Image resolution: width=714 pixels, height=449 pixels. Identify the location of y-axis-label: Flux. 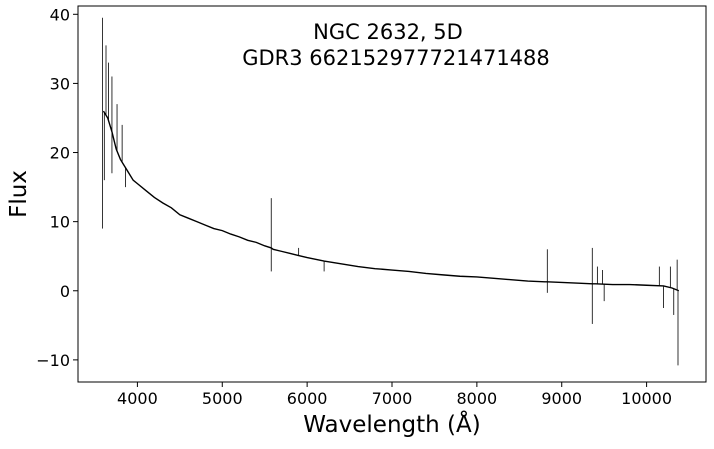
(19, 194).